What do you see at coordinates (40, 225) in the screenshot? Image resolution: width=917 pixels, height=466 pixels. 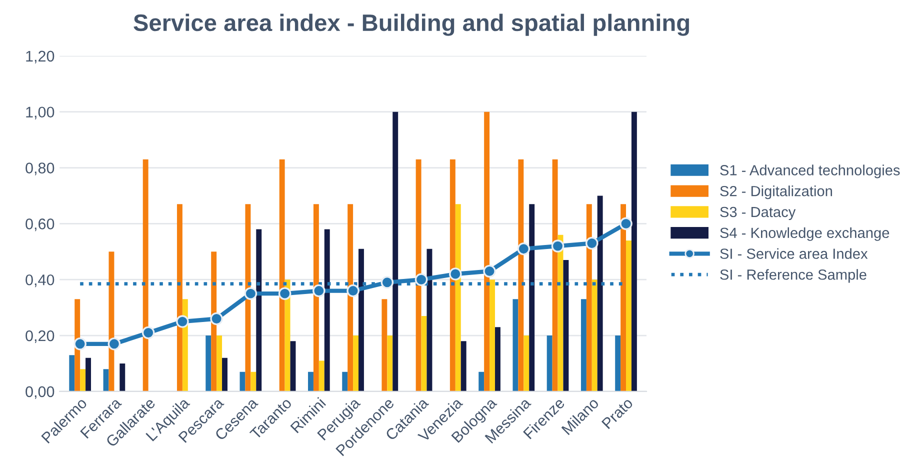 I see `y-tick-label: 0,60` at bounding box center [40, 225].